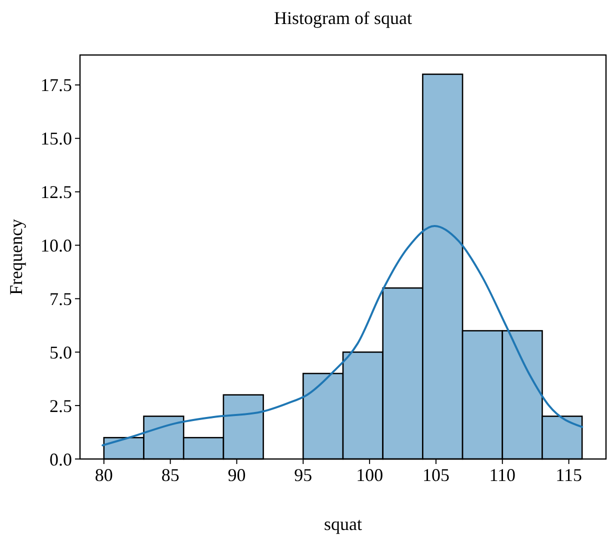  I want to click on x-tick-label: 100, so click(370, 475).